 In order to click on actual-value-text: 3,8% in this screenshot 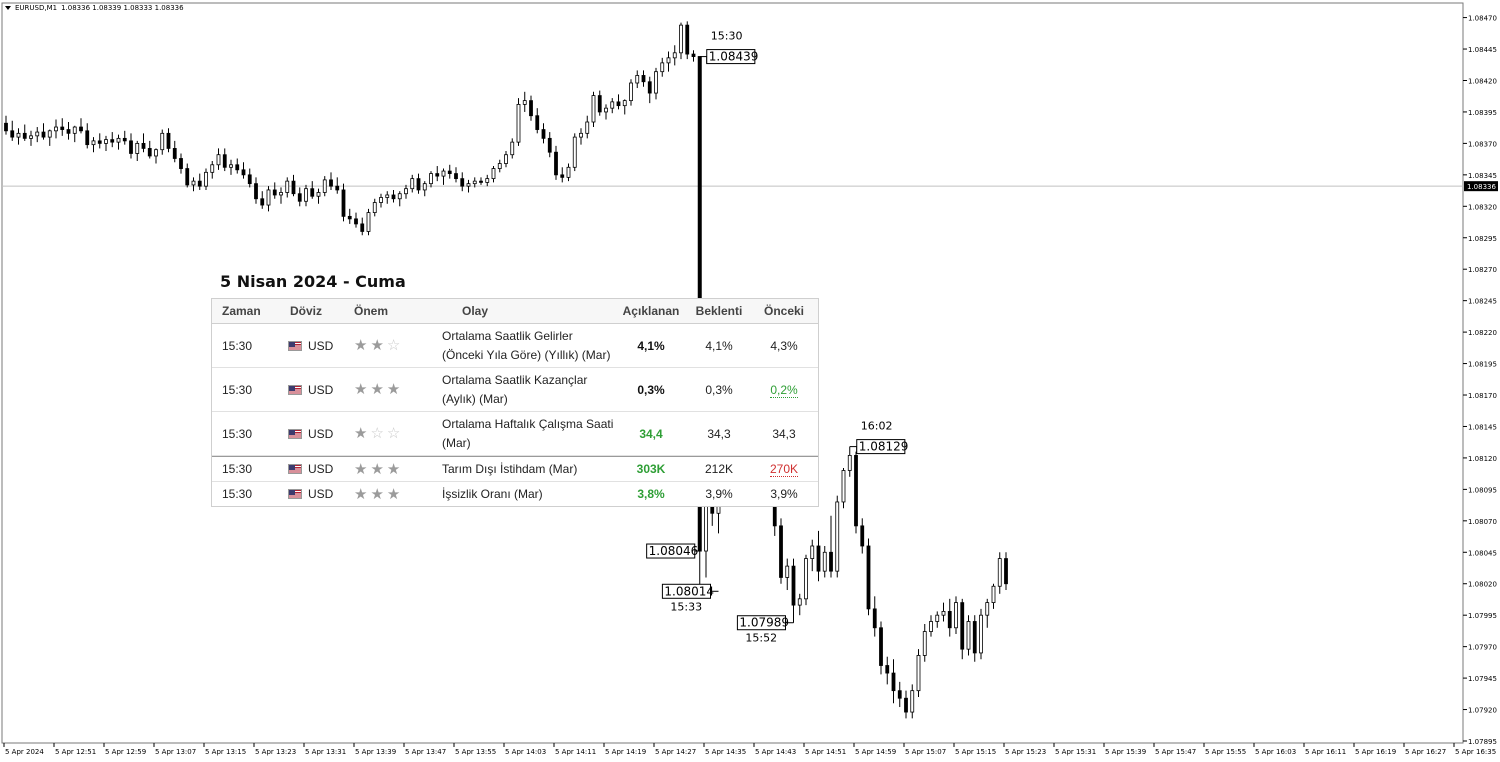, I will do `click(651, 494)`.